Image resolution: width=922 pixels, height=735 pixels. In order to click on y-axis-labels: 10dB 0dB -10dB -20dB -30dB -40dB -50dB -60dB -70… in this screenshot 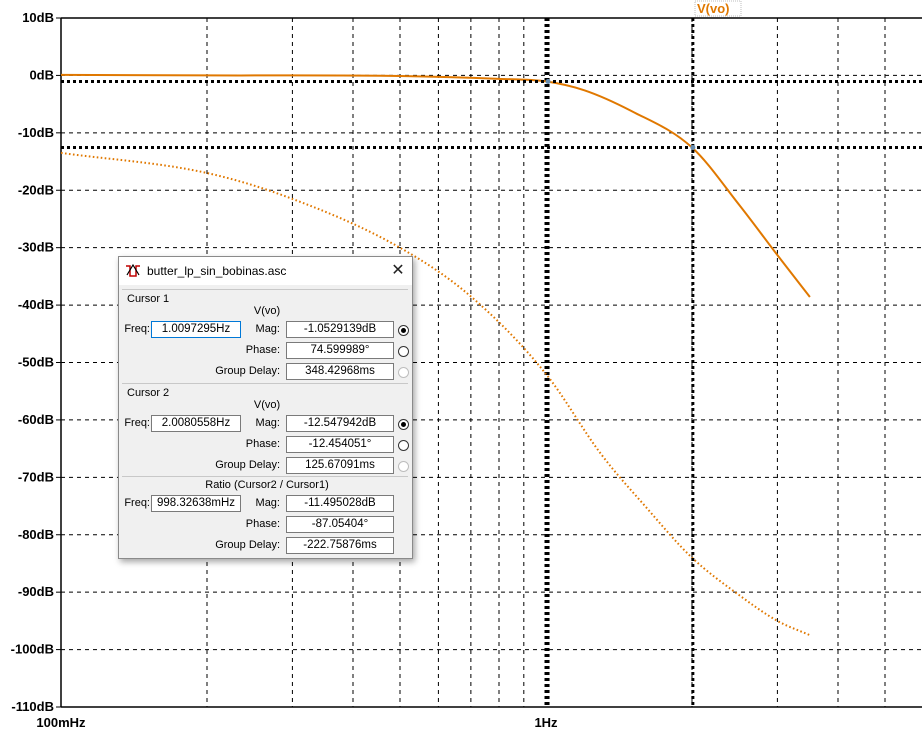, I will do `click(32, 362)`.